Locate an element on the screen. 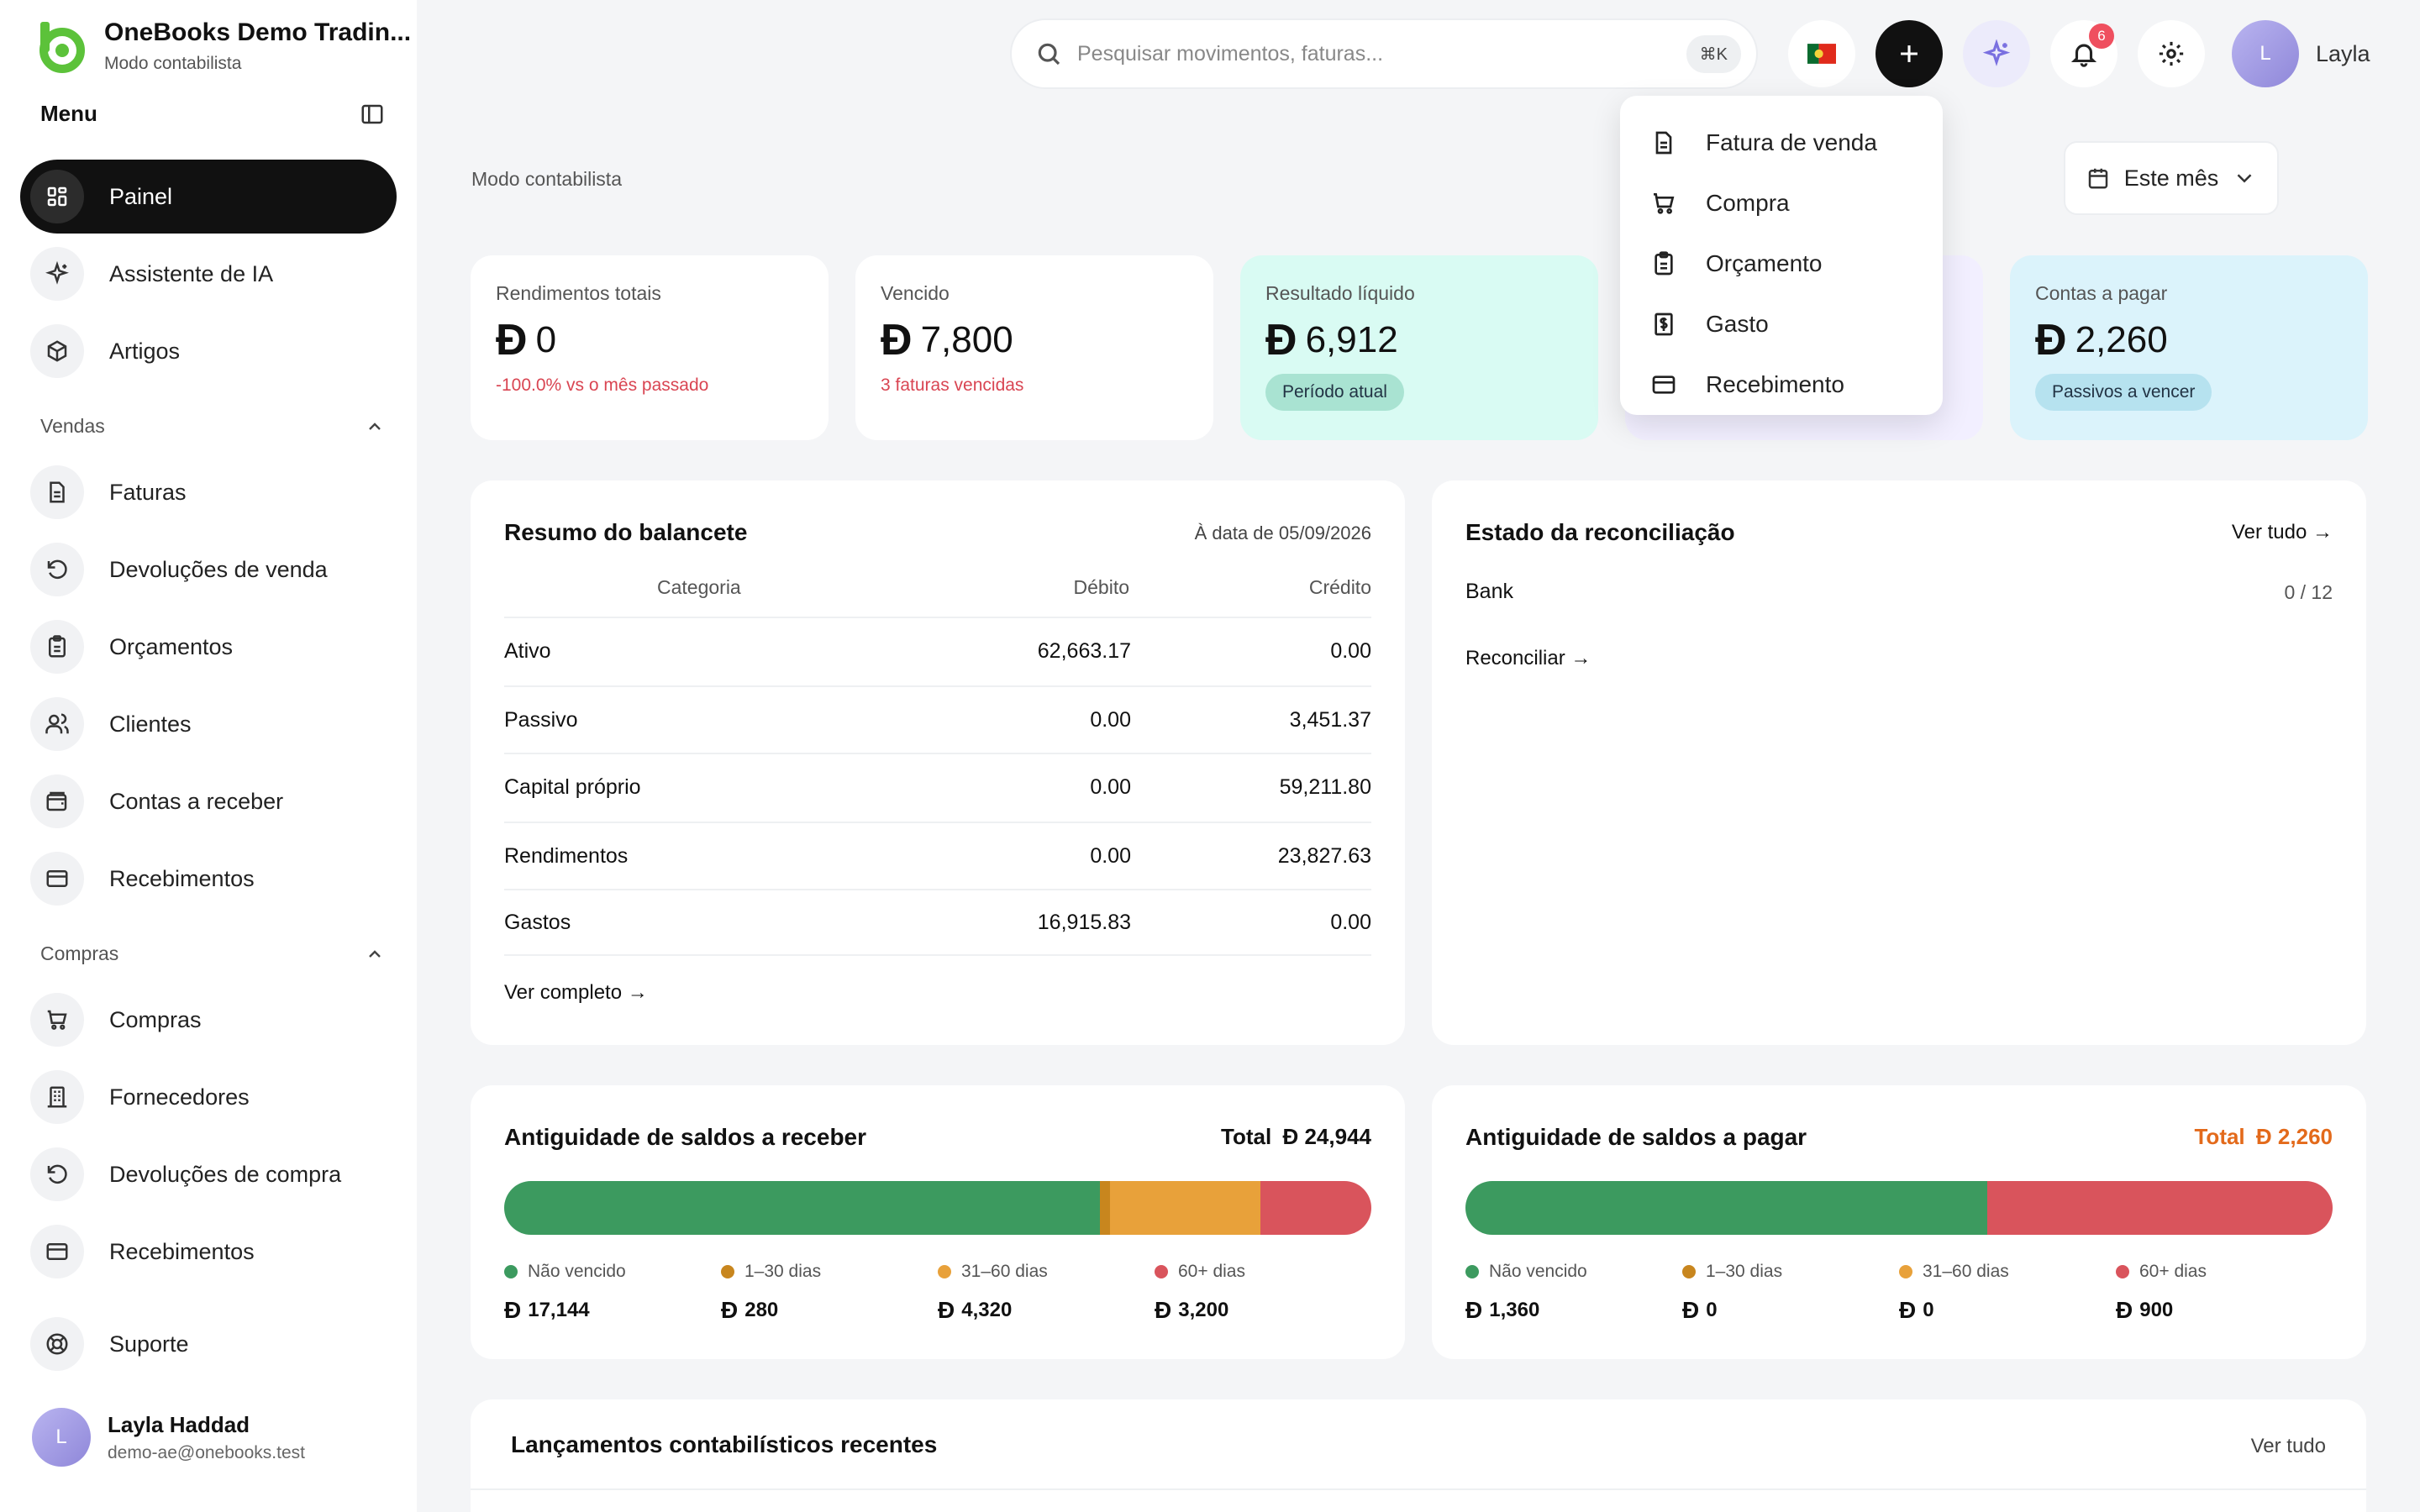  section-vendas-label: Vendas is located at coordinates (73, 426).